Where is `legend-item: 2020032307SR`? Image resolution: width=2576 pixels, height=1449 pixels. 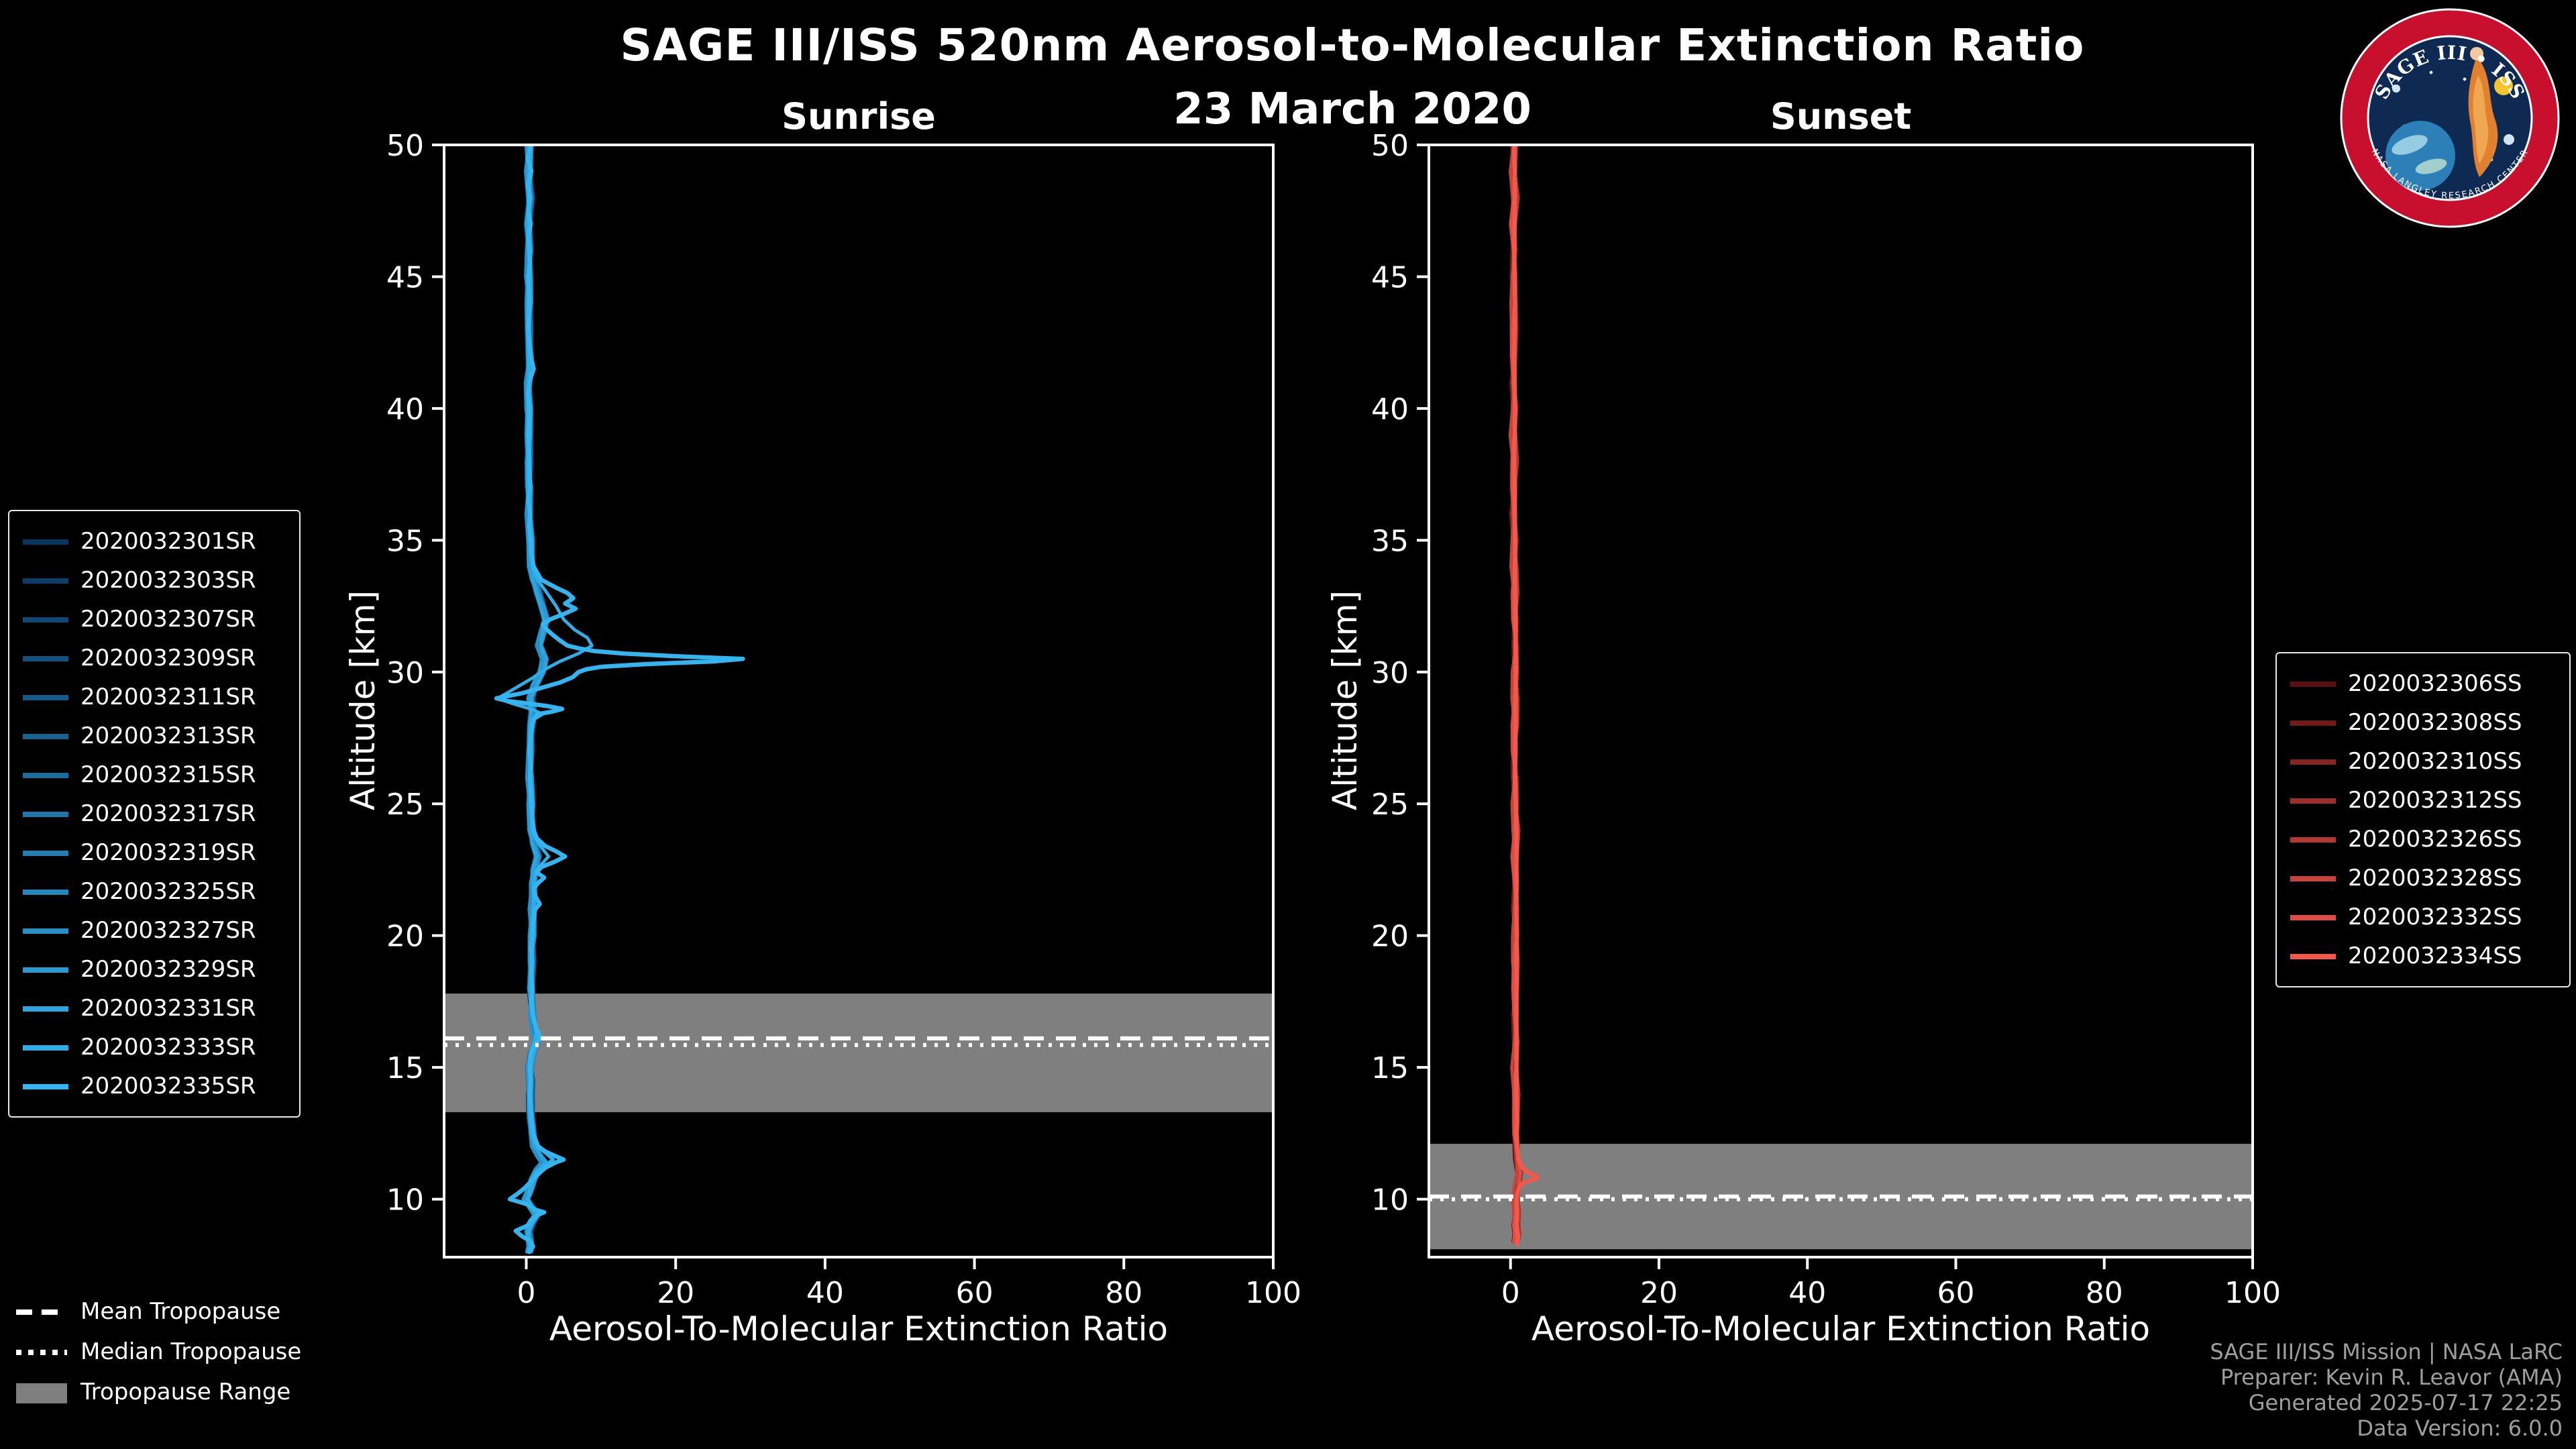
legend-item: 2020032307SR is located at coordinates (154, 619).